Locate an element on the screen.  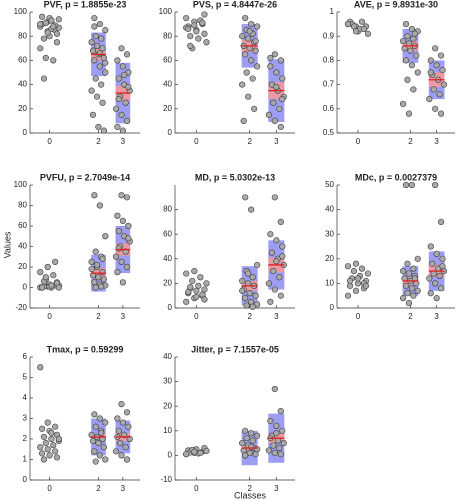
panel-title: PVS, p = 4.8447e-26 is located at coordinates (235, 4).